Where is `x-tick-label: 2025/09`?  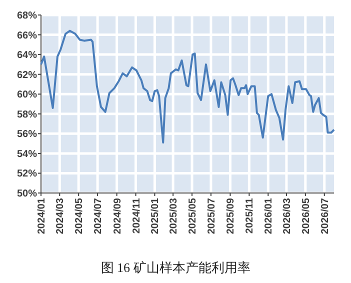 x-tick-label: 2025/09 is located at coordinates (231, 216).